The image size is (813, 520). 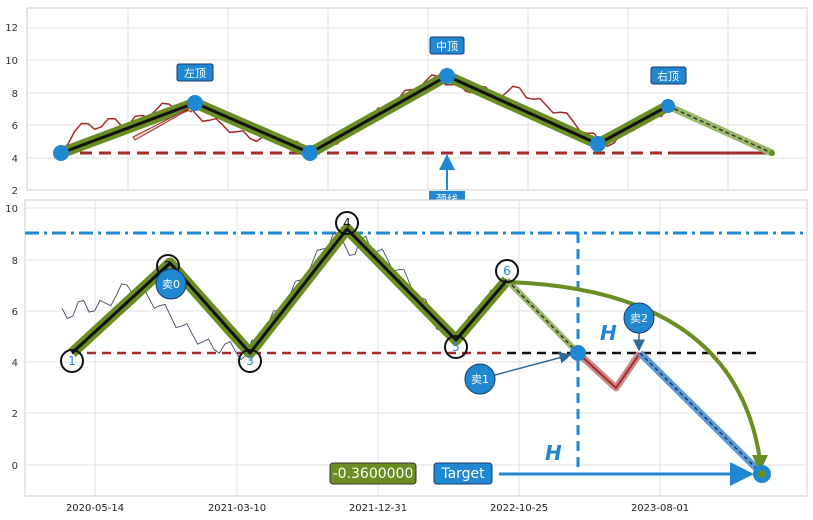 I want to click on bottom-ytick: 8, so click(x=15, y=261).